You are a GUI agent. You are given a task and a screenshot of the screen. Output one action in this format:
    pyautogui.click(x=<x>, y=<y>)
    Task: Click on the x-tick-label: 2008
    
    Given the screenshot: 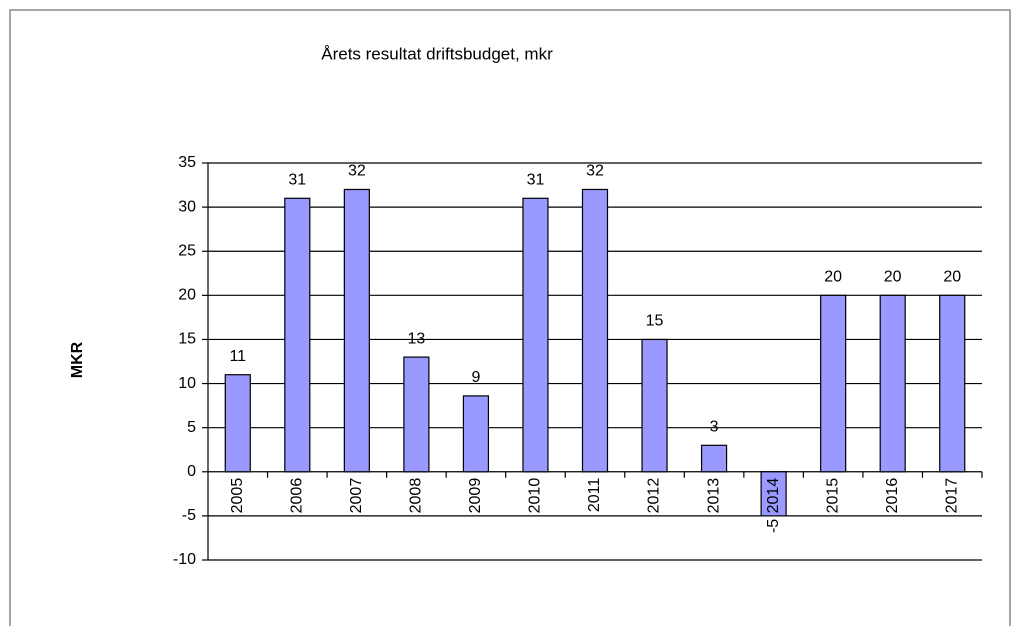 What is the action you would take?
    pyautogui.click(x=416, y=496)
    